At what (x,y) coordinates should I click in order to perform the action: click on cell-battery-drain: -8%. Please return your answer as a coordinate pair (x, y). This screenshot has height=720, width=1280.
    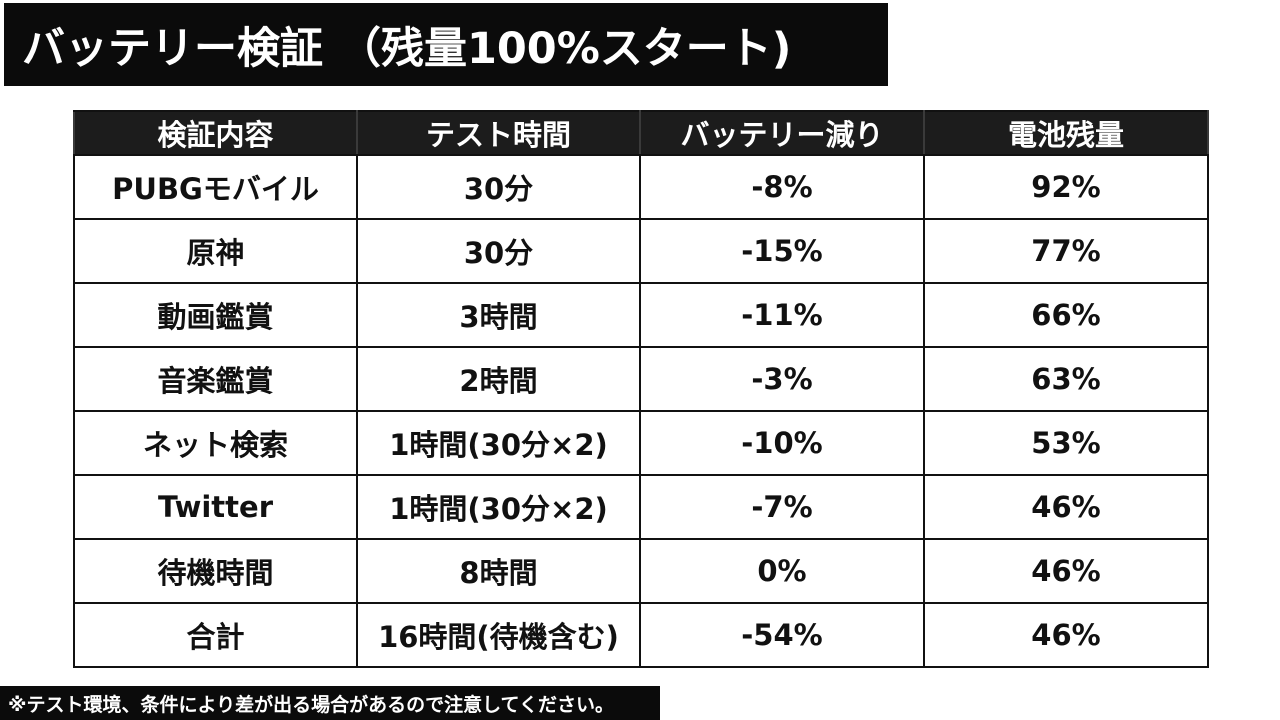
    Looking at the image, I should click on (782, 187).